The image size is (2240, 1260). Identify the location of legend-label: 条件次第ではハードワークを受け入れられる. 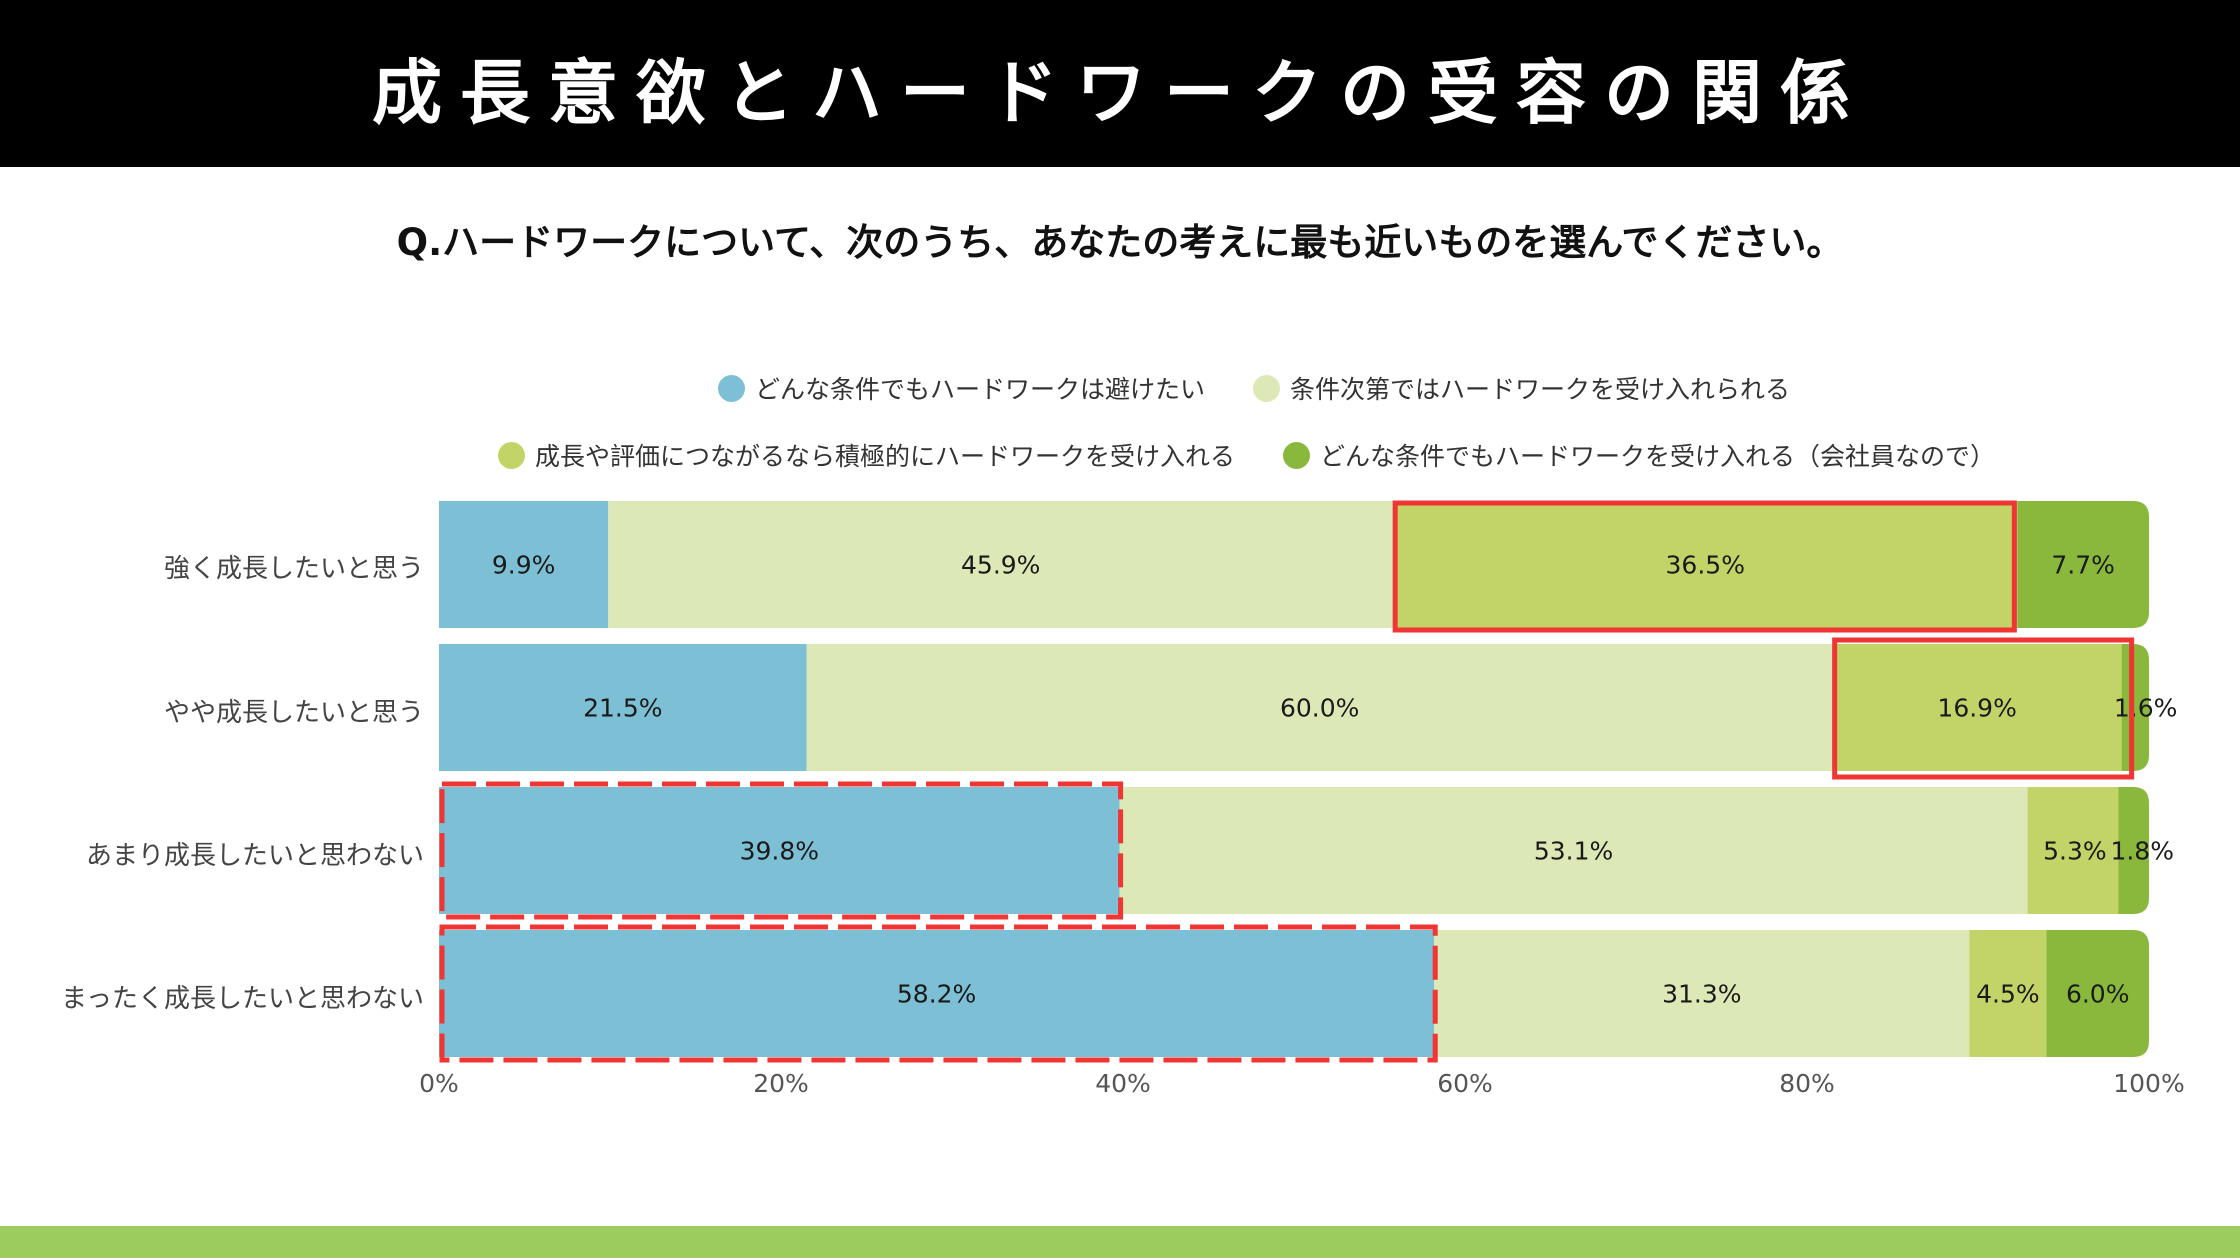
(1540, 389).